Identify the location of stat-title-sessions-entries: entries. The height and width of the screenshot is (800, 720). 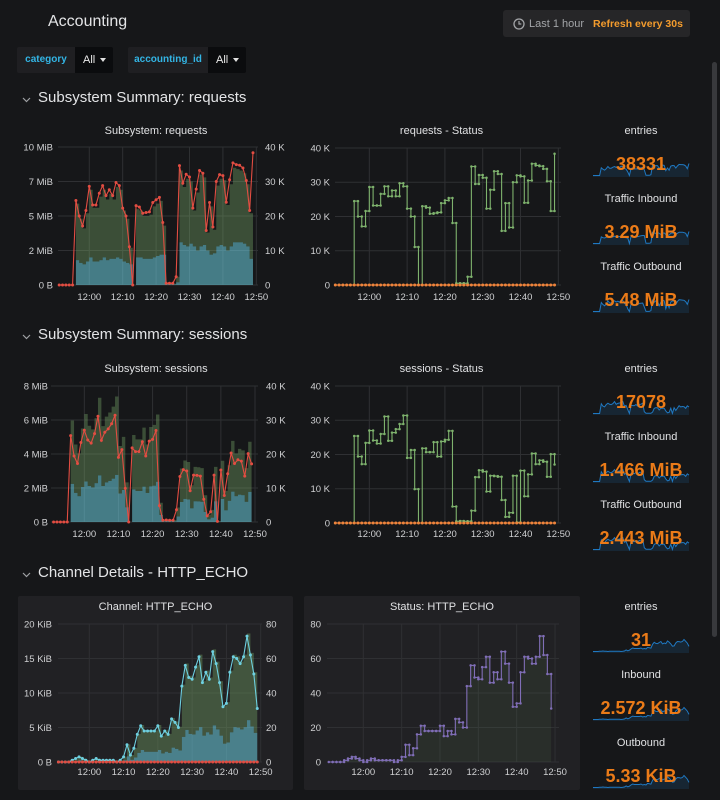
(641, 369).